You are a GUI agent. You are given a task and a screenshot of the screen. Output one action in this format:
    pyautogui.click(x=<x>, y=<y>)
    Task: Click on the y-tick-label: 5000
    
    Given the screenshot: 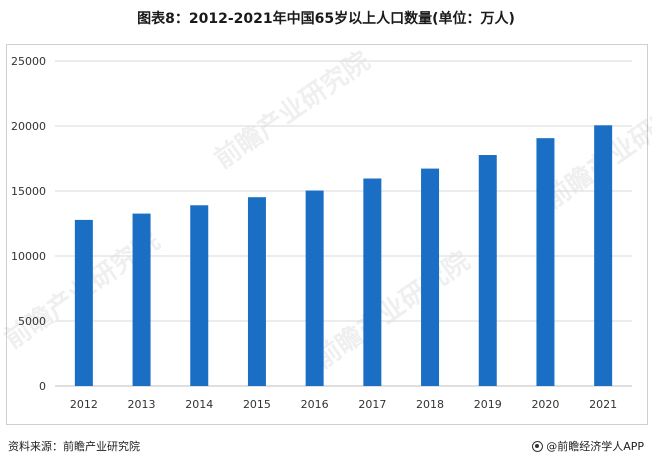 What is the action you would take?
    pyautogui.click(x=32, y=321)
    